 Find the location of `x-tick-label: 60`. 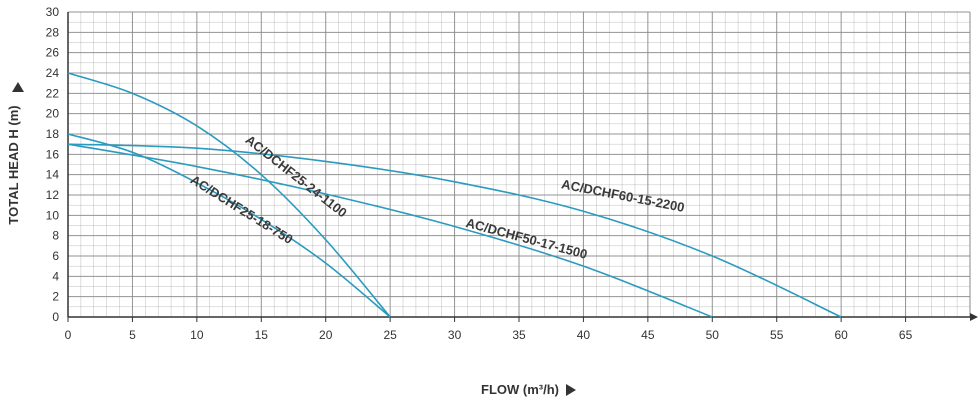

x-tick-label: 60 is located at coordinates (841, 335).